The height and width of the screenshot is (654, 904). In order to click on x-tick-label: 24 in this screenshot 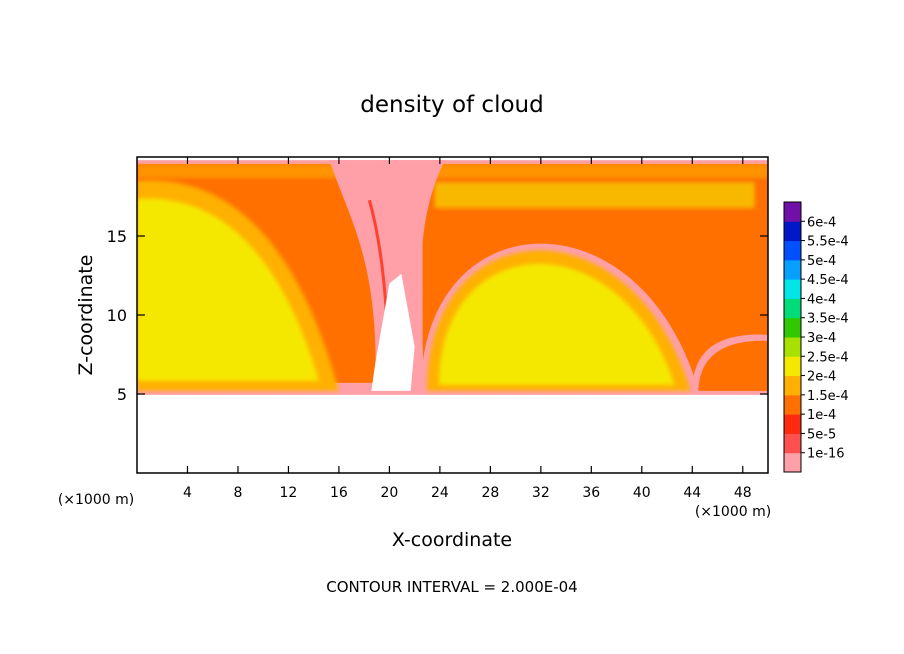, I will do `click(440, 493)`.